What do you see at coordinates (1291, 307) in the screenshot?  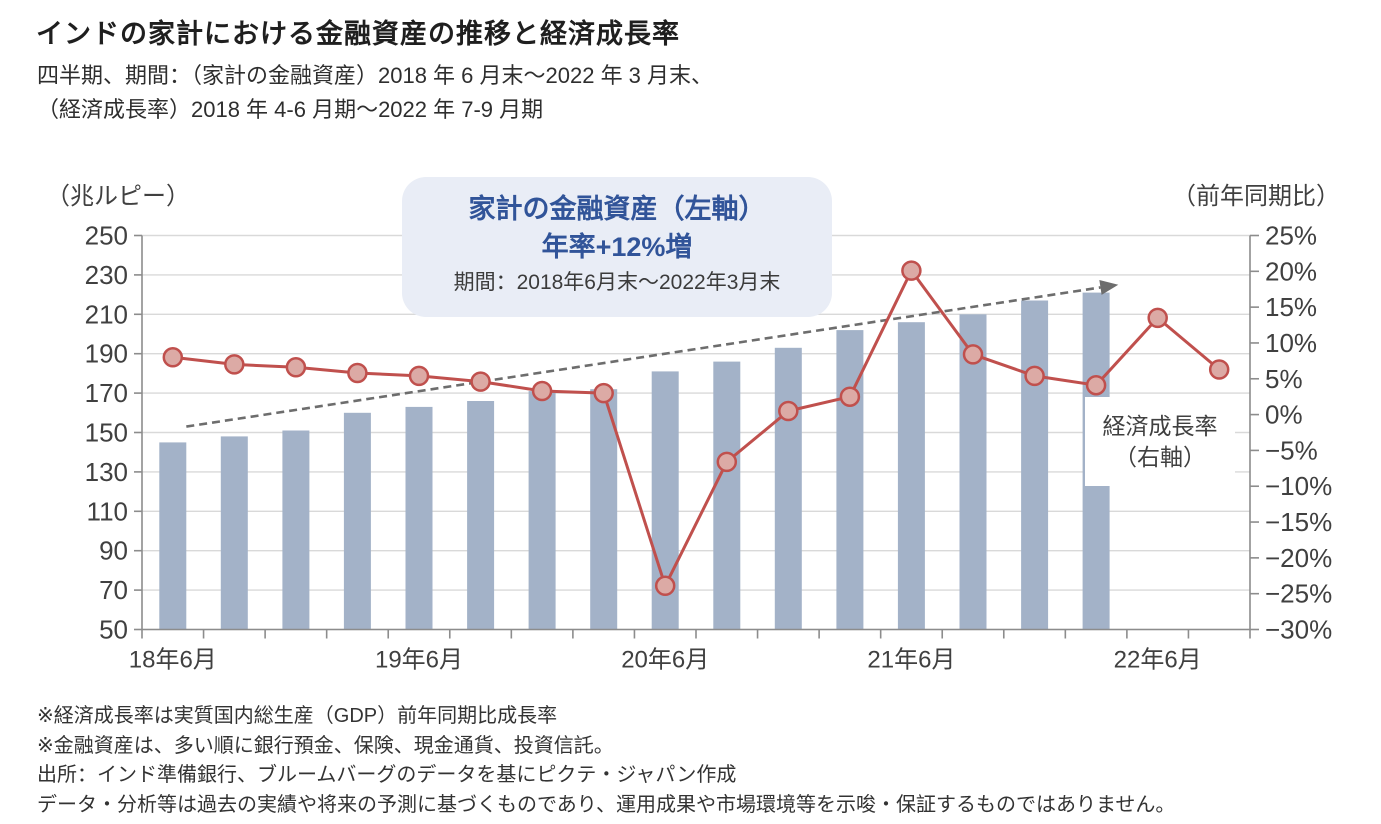 I see `right-tick-label: 15%` at bounding box center [1291, 307].